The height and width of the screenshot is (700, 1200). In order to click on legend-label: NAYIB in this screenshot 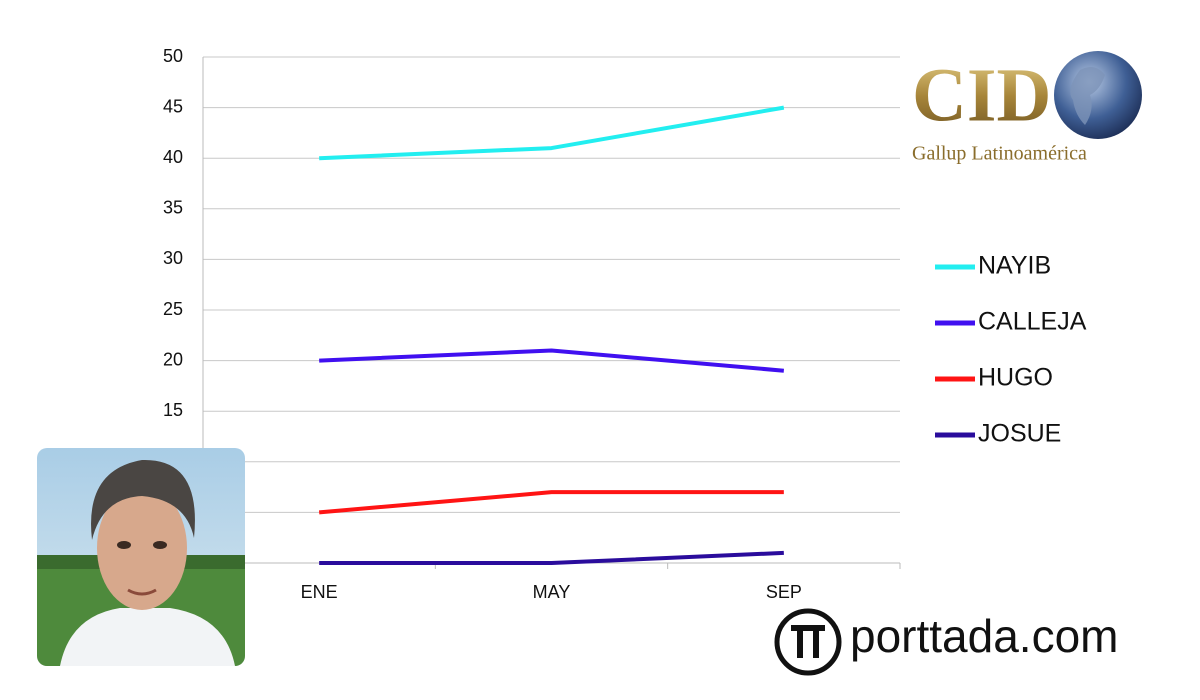, I will do `click(1014, 266)`.